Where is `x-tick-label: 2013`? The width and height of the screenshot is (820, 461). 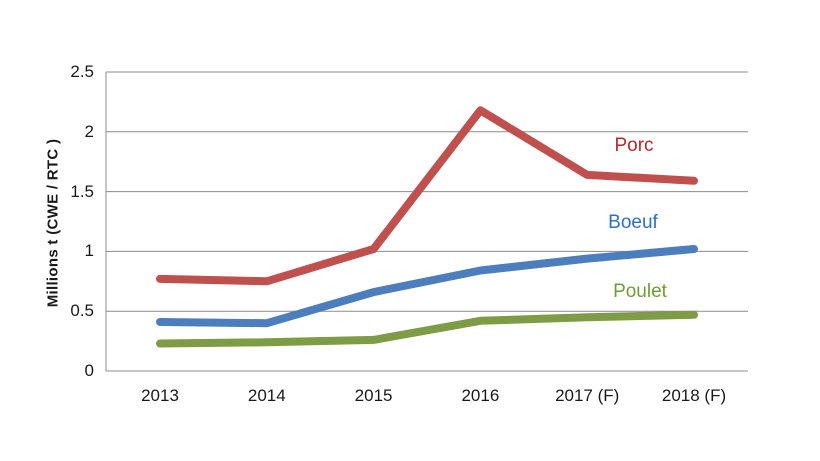
x-tick-label: 2013 is located at coordinates (160, 395).